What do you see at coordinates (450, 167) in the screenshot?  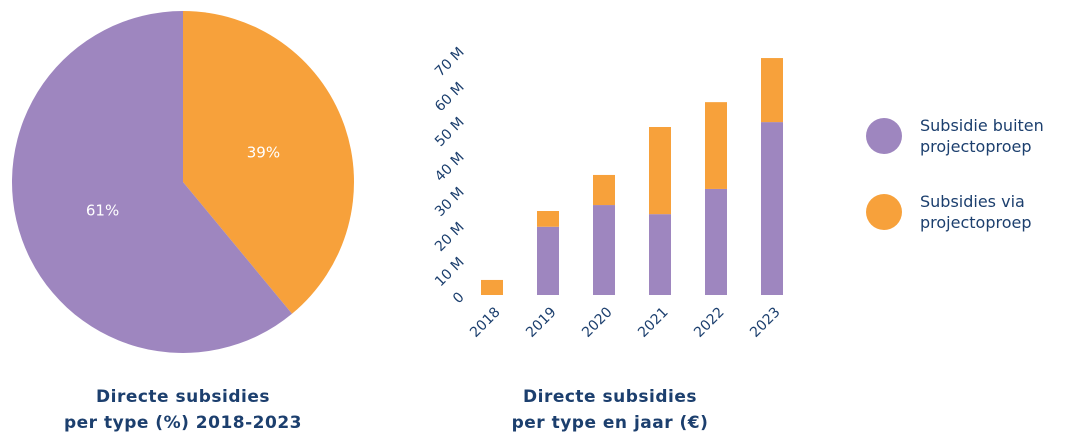 I see `y-tick-label: 40 M` at bounding box center [450, 167].